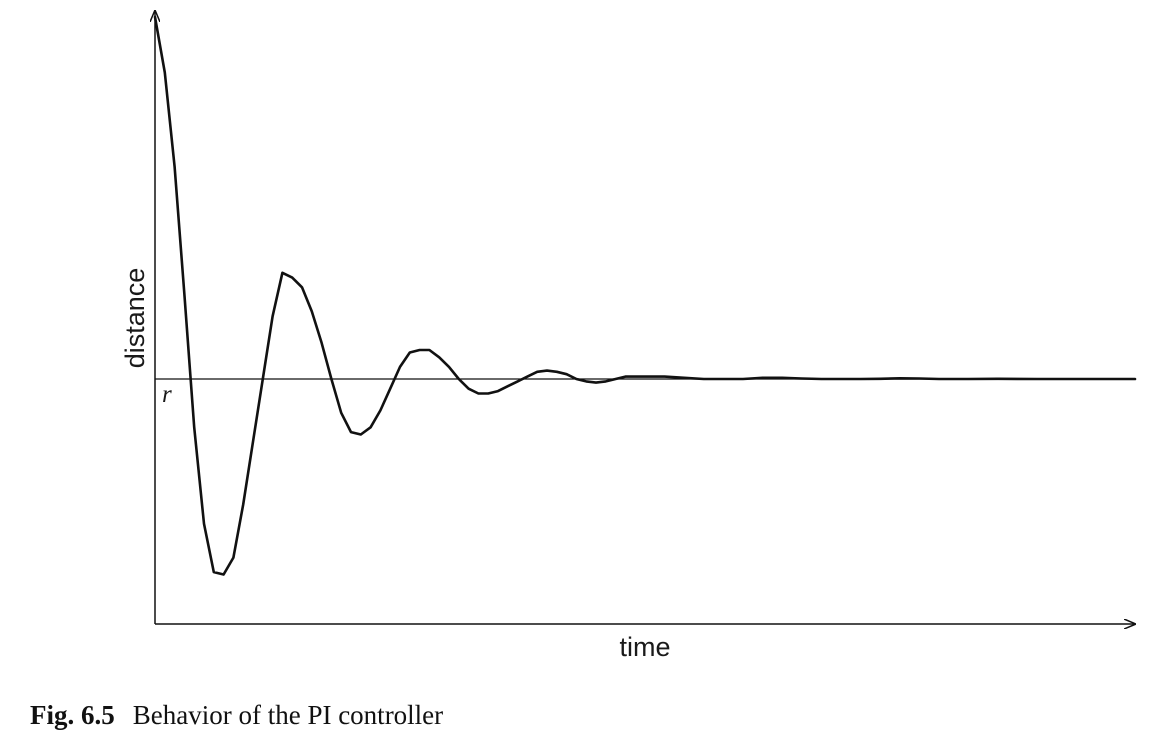  What do you see at coordinates (72, 715) in the screenshot?
I see `figure-number: Fig. 6.5` at bounding box center [72, 715].